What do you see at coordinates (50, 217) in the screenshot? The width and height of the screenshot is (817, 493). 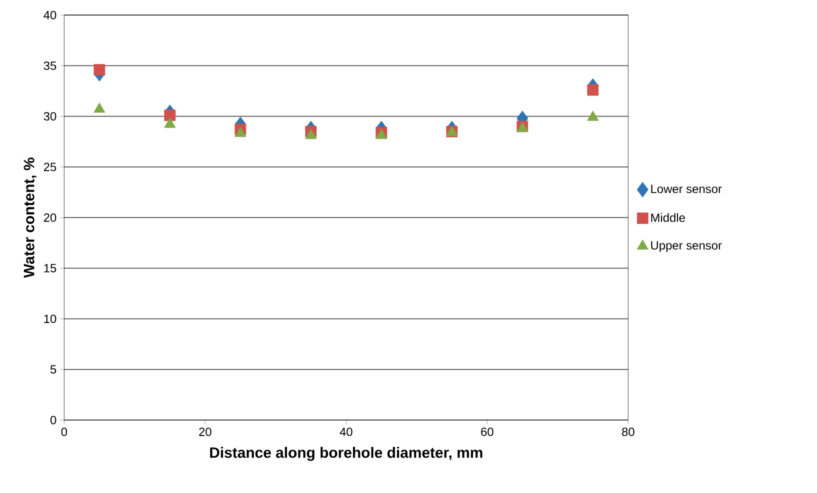 I see `y-tick-label: 20` at bounding box center [50, 217].